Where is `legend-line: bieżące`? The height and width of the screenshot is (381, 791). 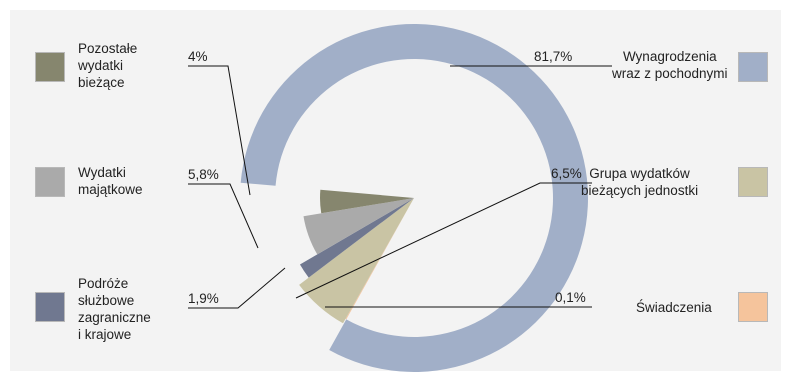
legend-line: bieżące is located at coordinates (101, 82).